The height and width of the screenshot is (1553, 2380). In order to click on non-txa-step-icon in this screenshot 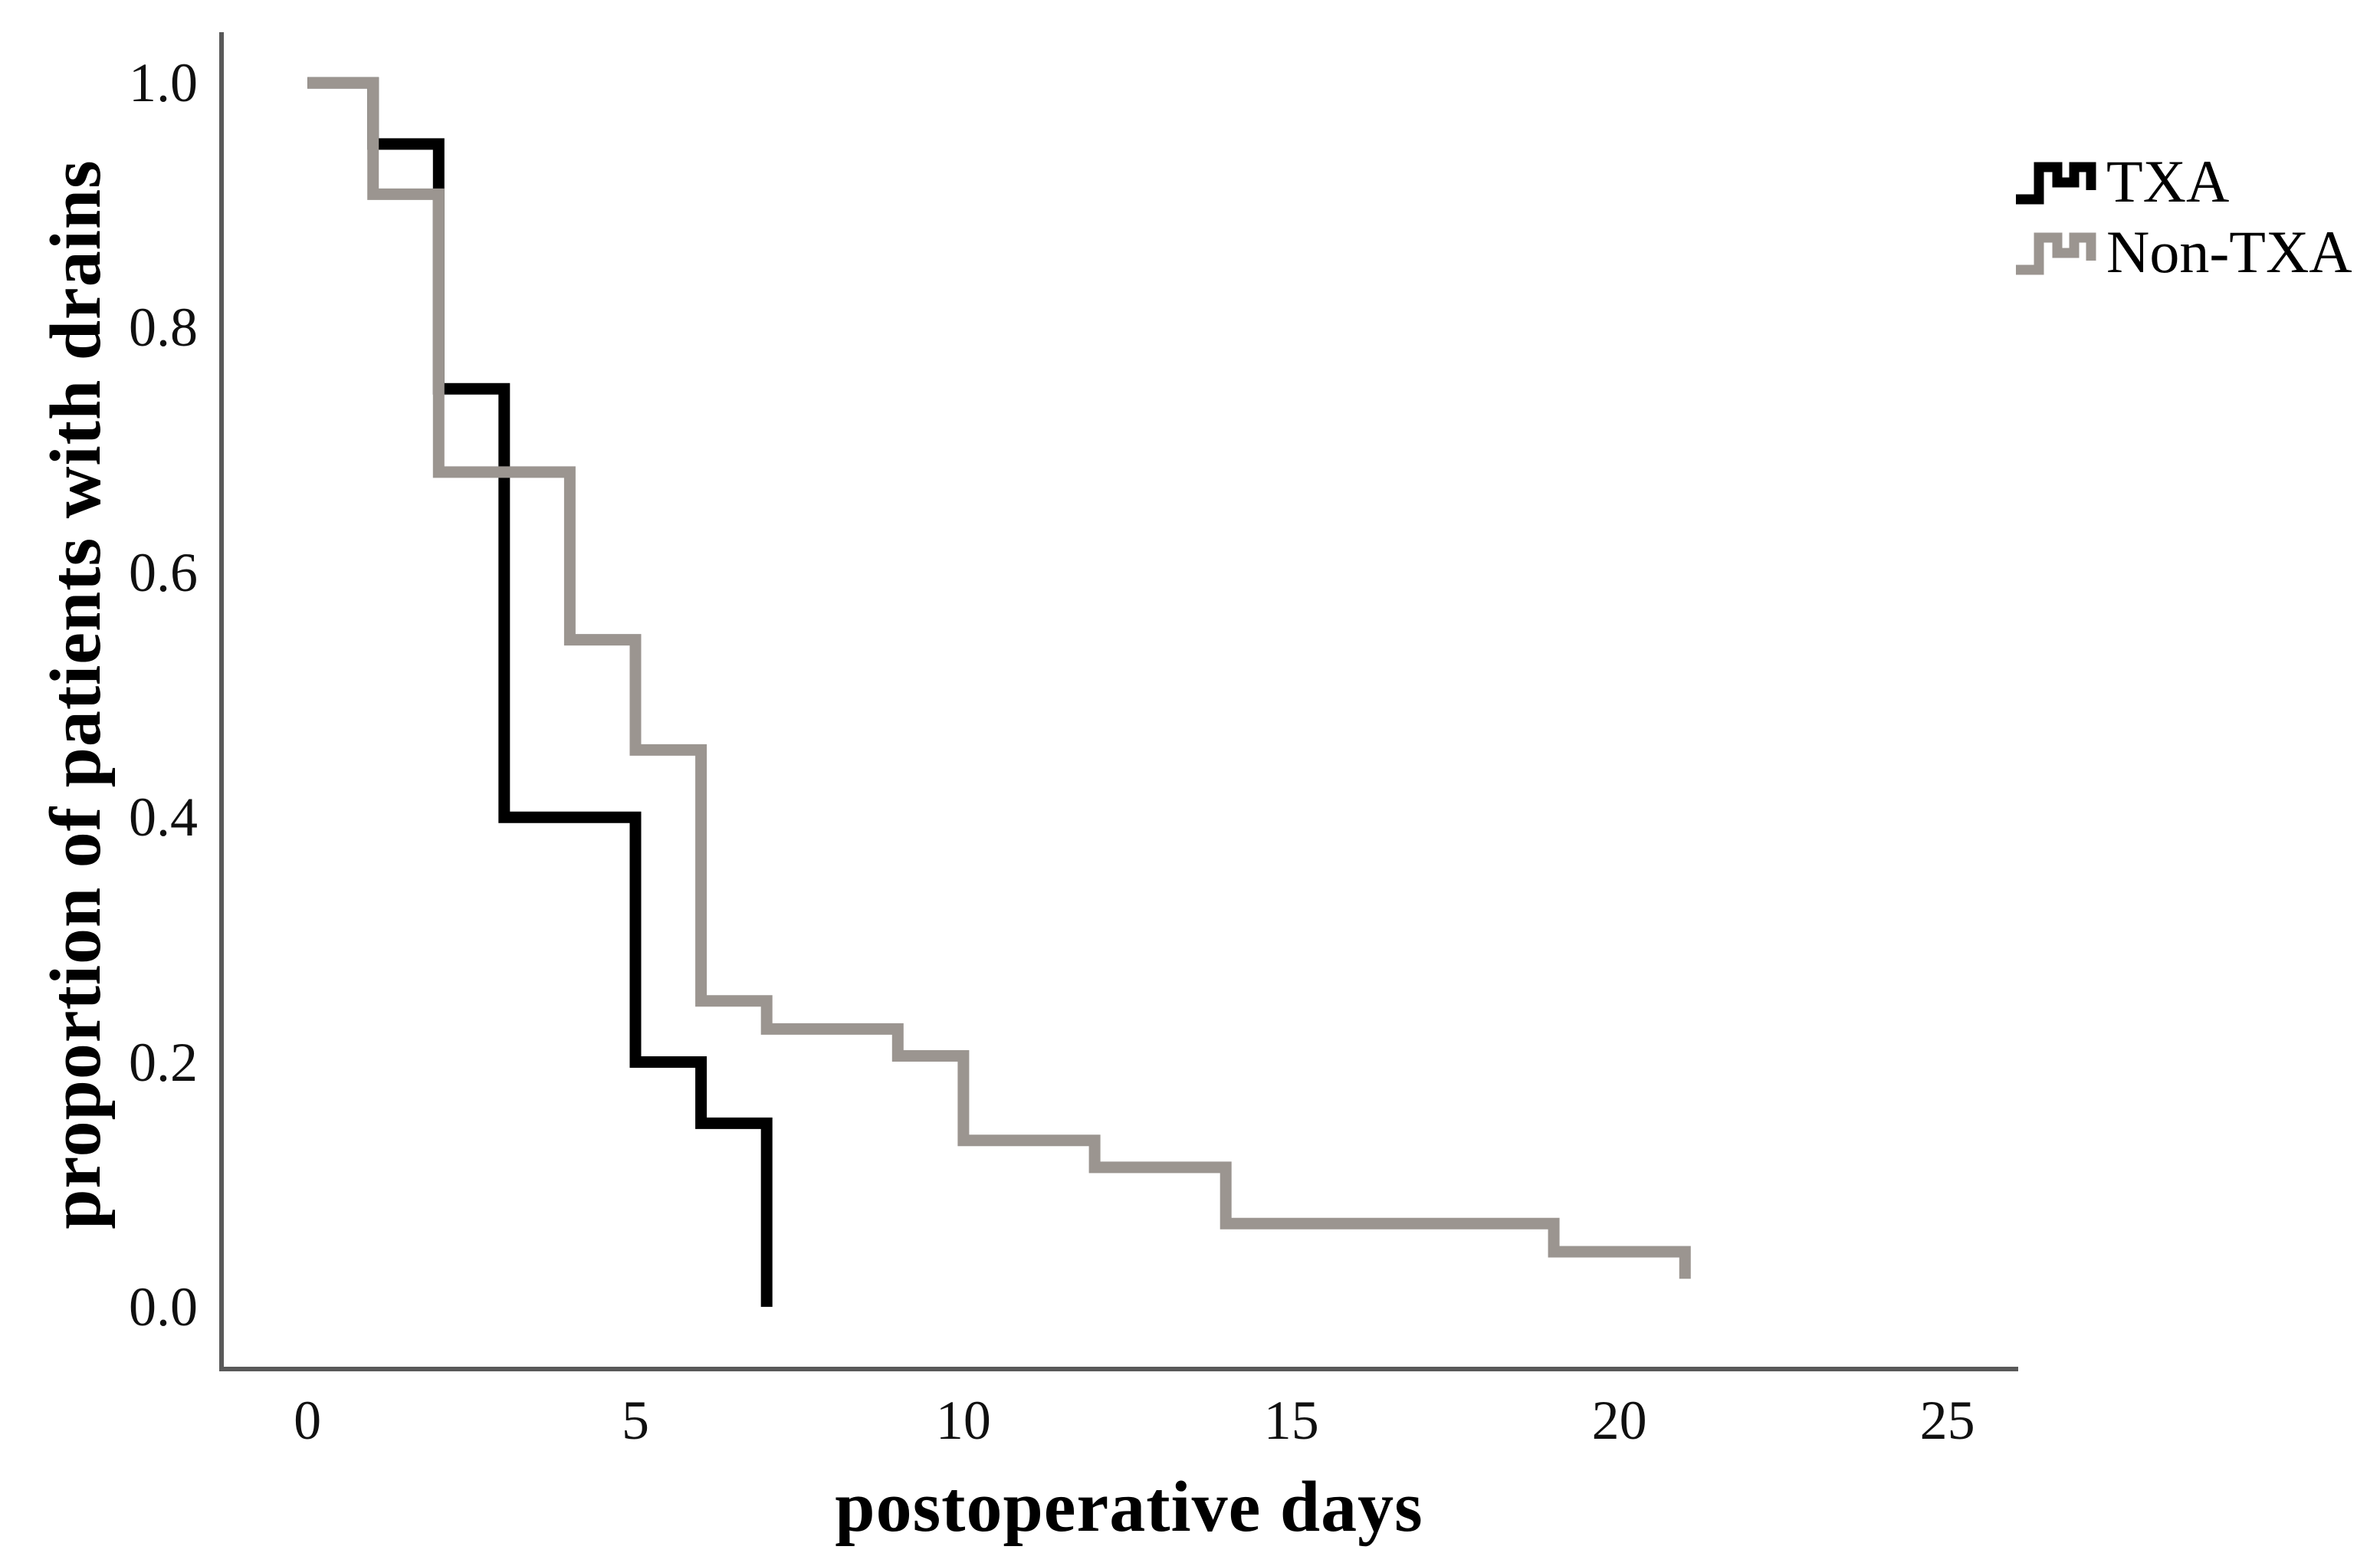, I will do `click(2056, 253)`.